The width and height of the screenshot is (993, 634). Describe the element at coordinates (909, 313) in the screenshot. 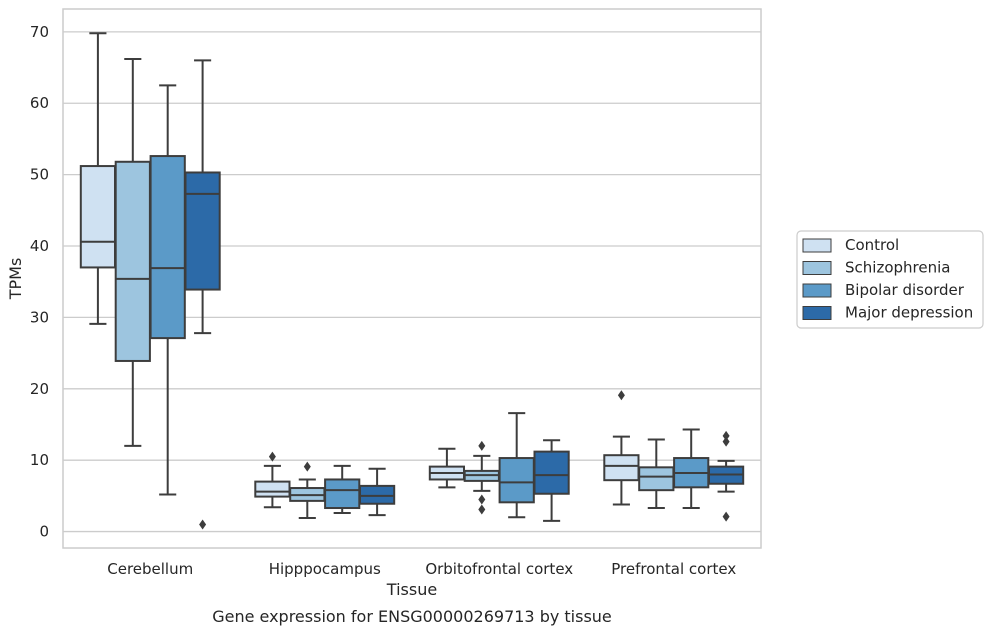

I see `legend-label: Major depression` at that location.